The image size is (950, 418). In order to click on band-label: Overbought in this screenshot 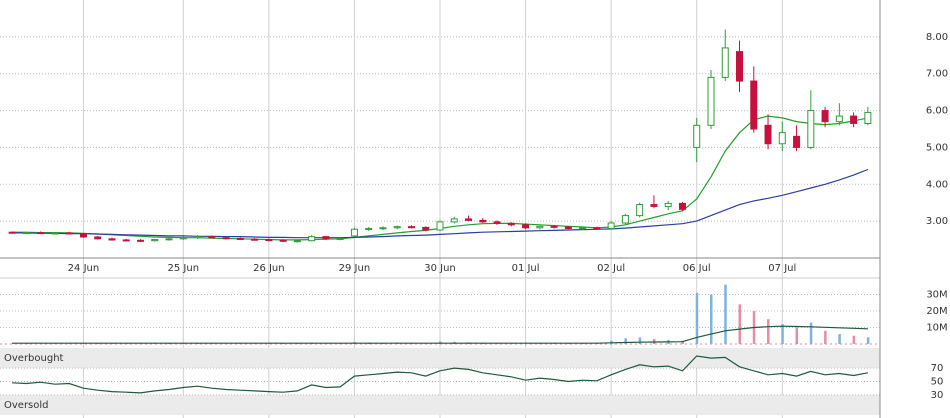, I will do `click(34, 358)`.